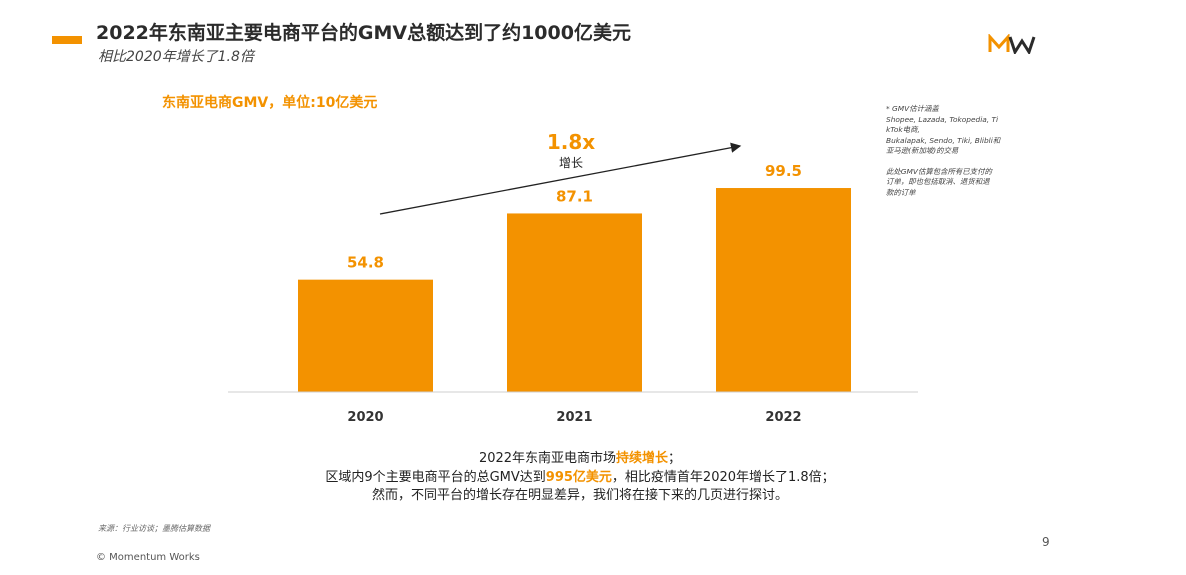 The image size is (1186, 575). Describe the element at coordinates (939, 171) in the screenshot. I see `note-line: 此处GMV估算包含所有已支付的` at that location.